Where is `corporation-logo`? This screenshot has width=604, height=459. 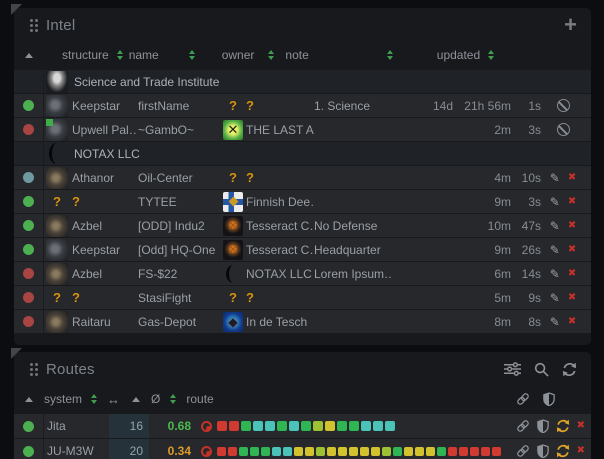 corporation-logo is located at coordinates (57, 81).